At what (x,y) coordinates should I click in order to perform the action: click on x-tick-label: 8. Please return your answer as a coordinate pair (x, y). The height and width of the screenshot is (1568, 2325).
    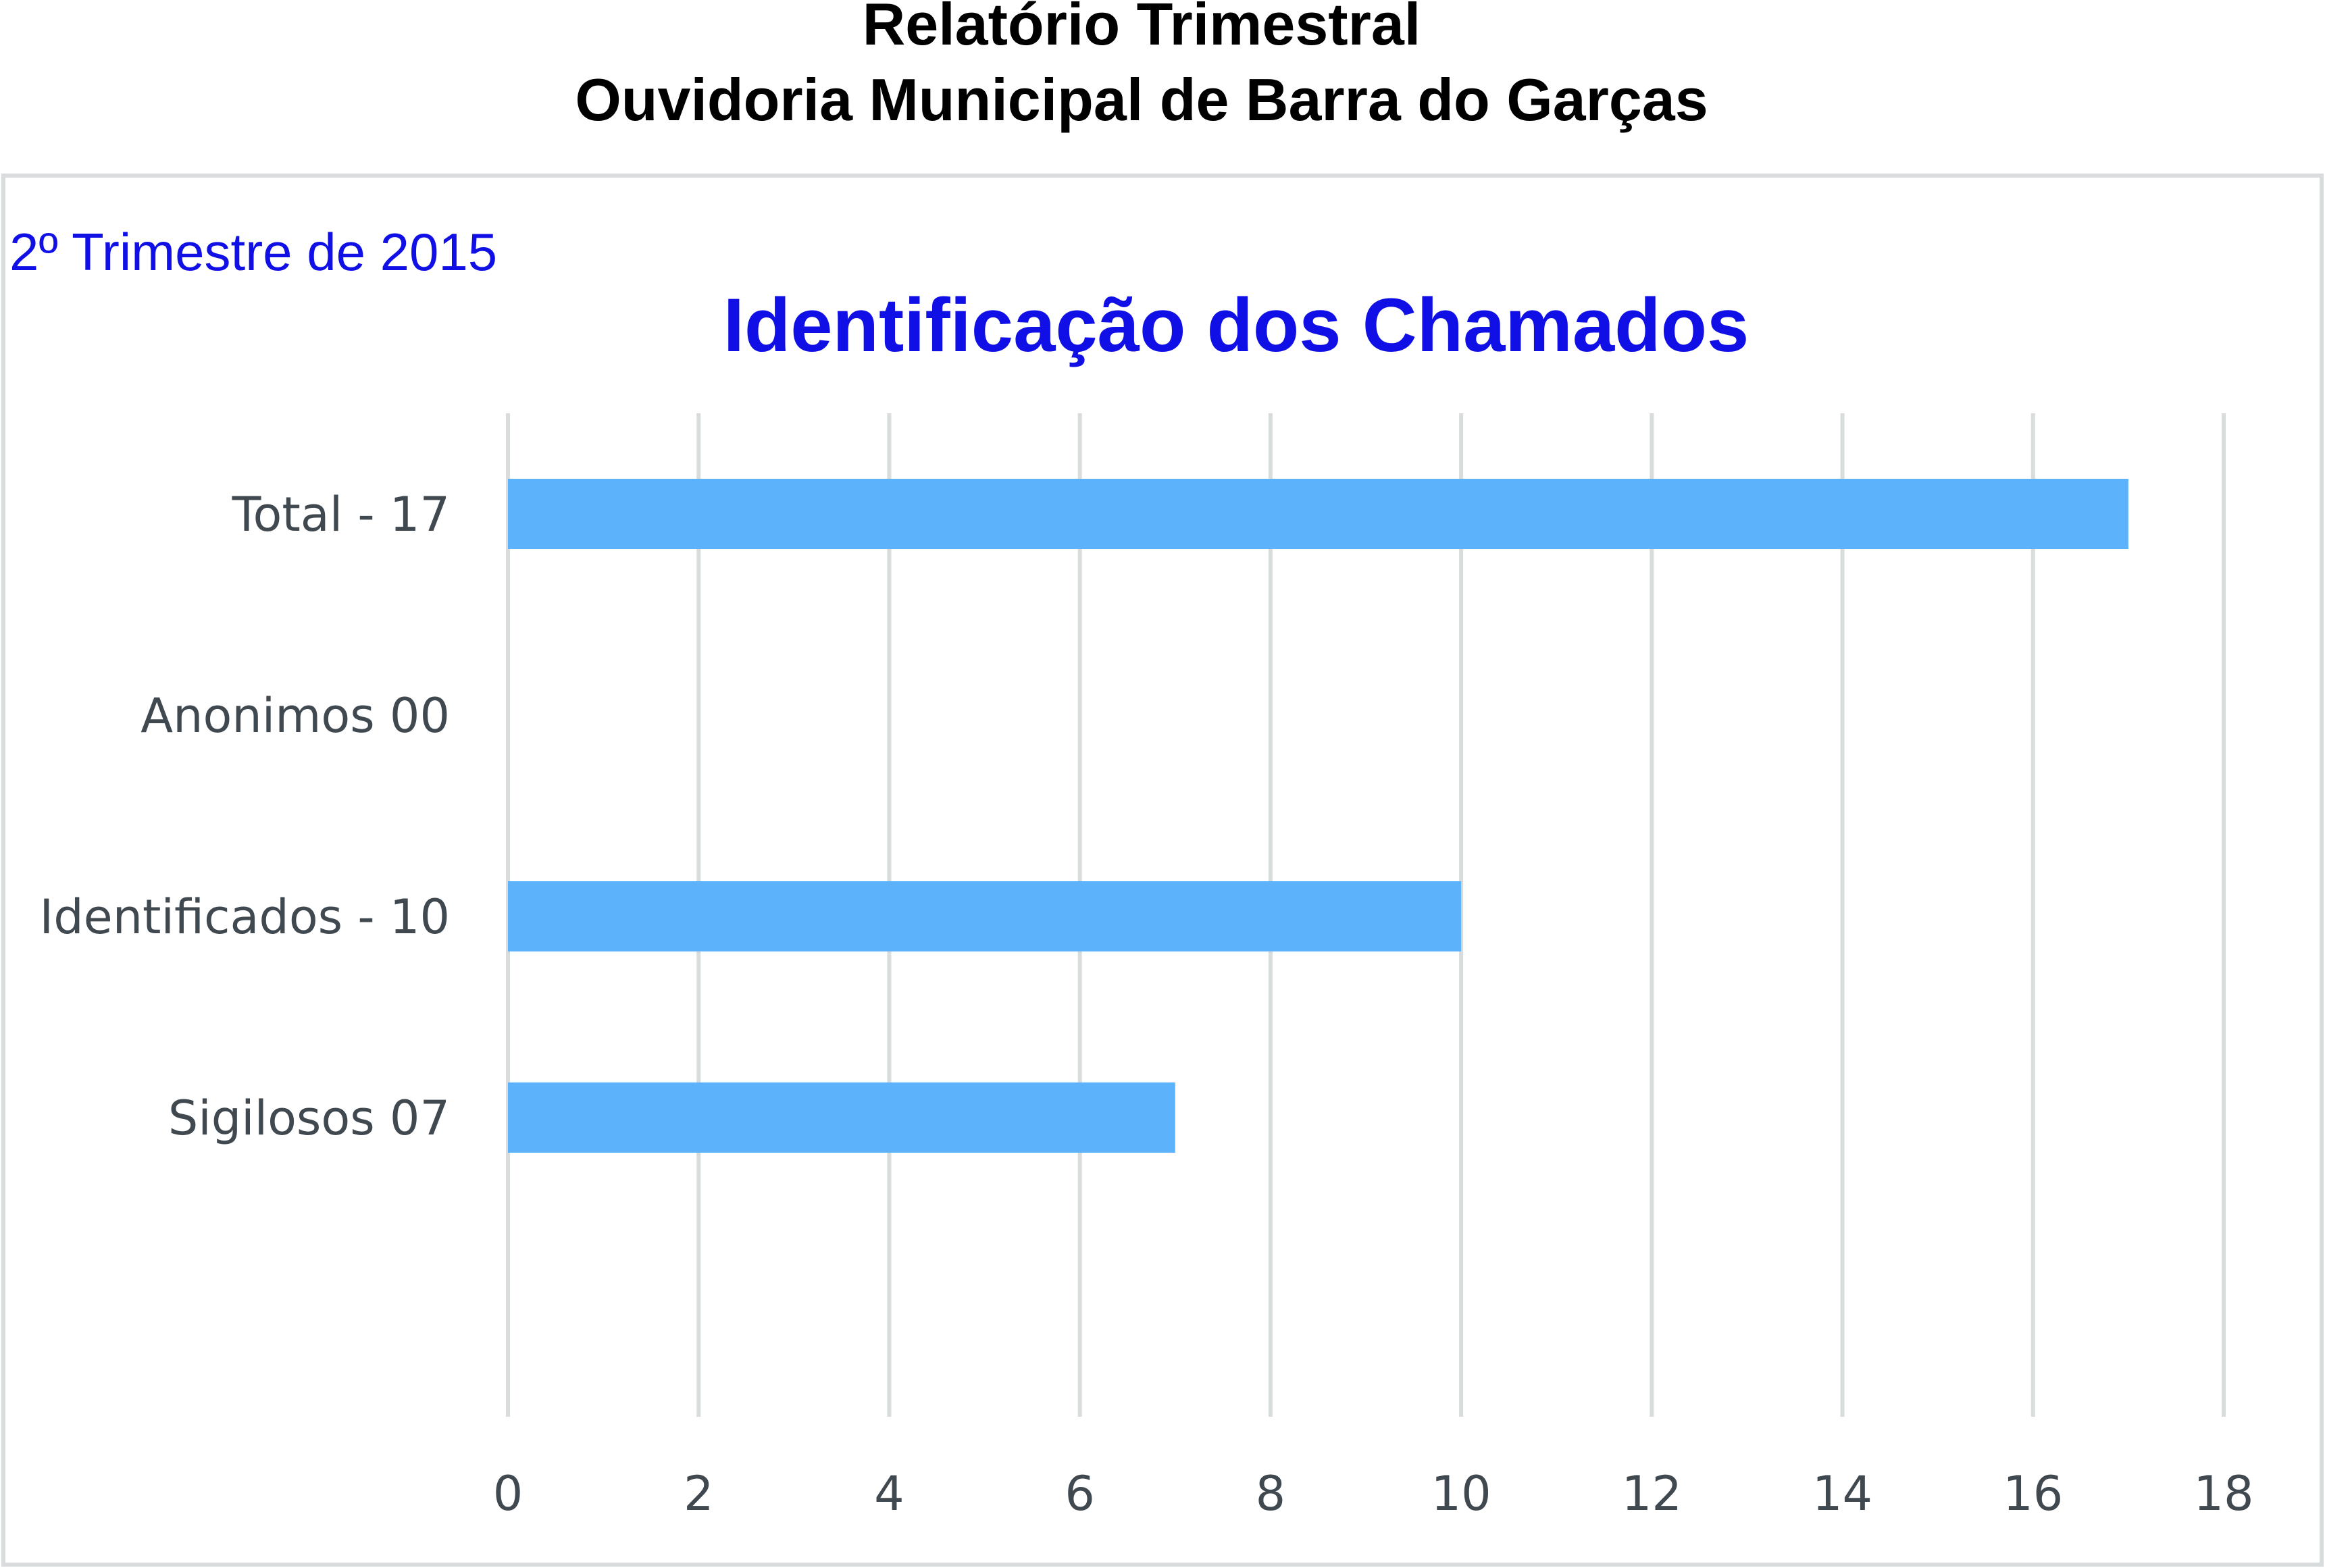
    Looking at the image, I should click on (1271, 1493).